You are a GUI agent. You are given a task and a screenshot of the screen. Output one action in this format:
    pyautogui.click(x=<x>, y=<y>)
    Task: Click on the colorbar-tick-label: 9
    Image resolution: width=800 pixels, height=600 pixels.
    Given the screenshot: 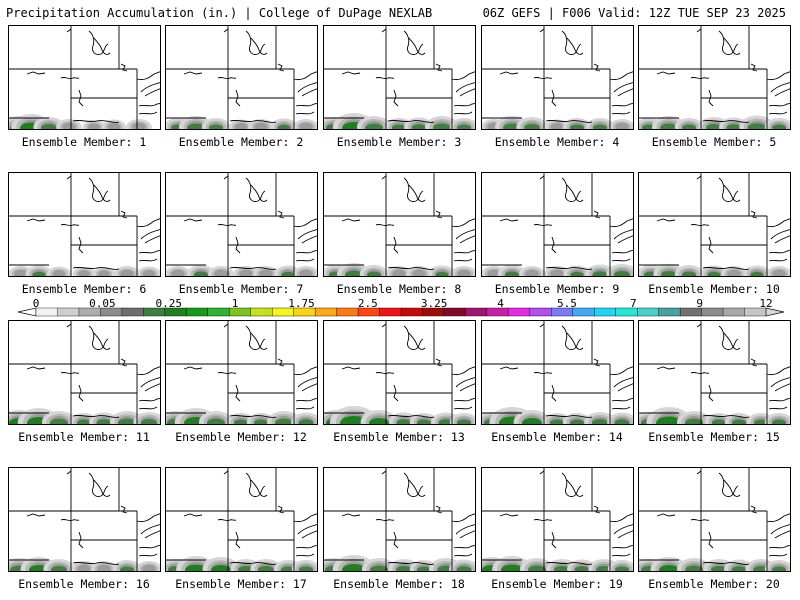 What is the action you would take?
    pyautogui.click(x=699, y=303)
    